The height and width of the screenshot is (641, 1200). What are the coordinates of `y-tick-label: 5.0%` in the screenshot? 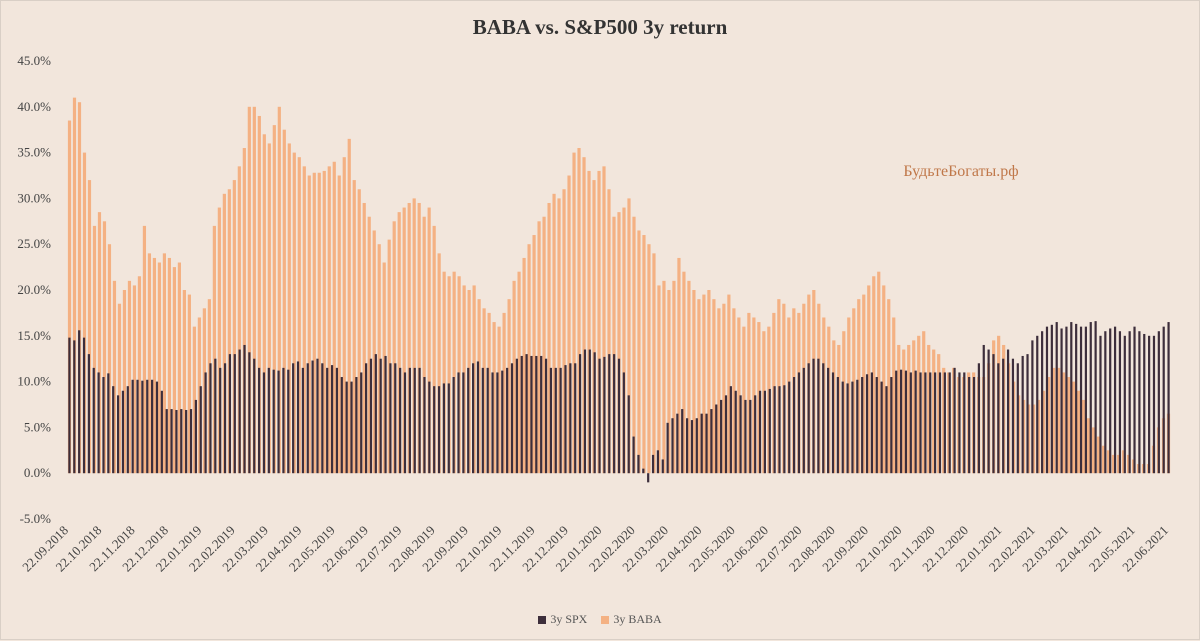 It's located at (37, 426).